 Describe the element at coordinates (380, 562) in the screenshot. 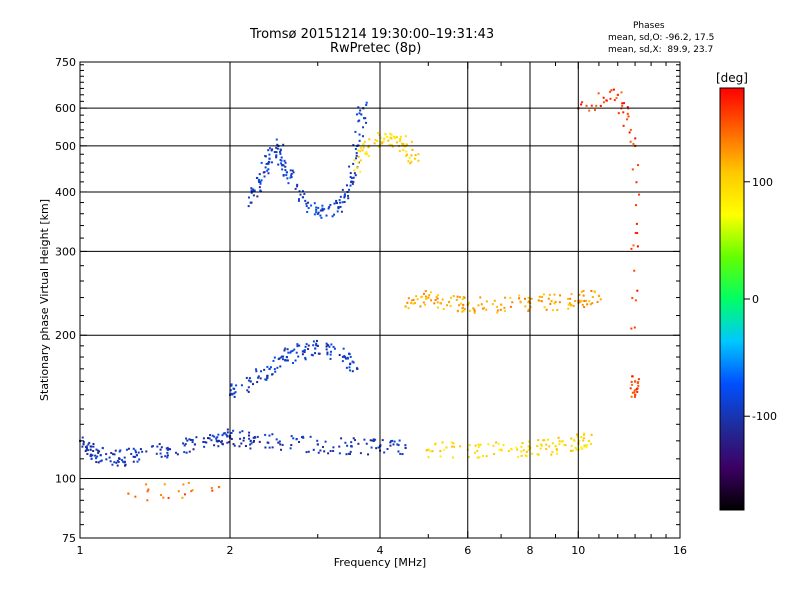

I see `x-axis-label: Frequency [MHz]` at that location.